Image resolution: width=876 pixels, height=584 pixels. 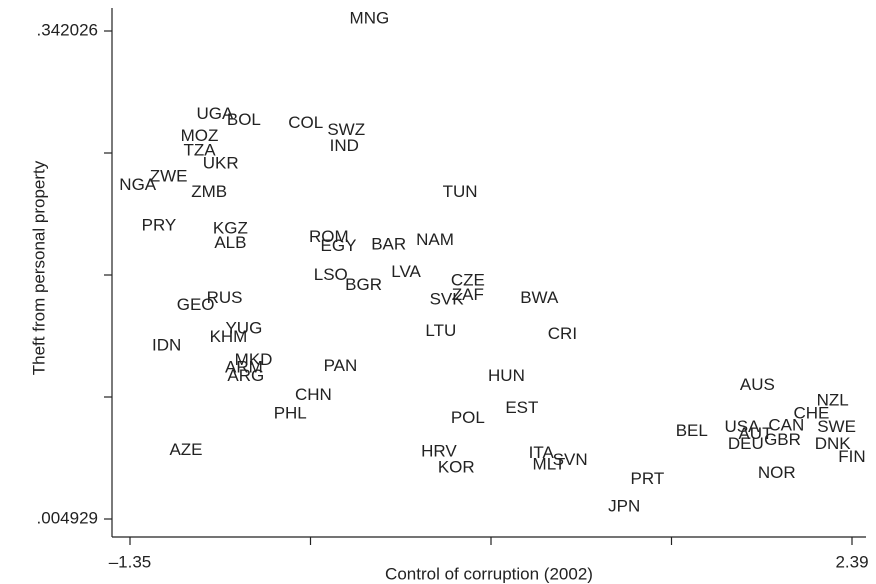 I want to click on point-label: LVA, so click(x=406, y=271).